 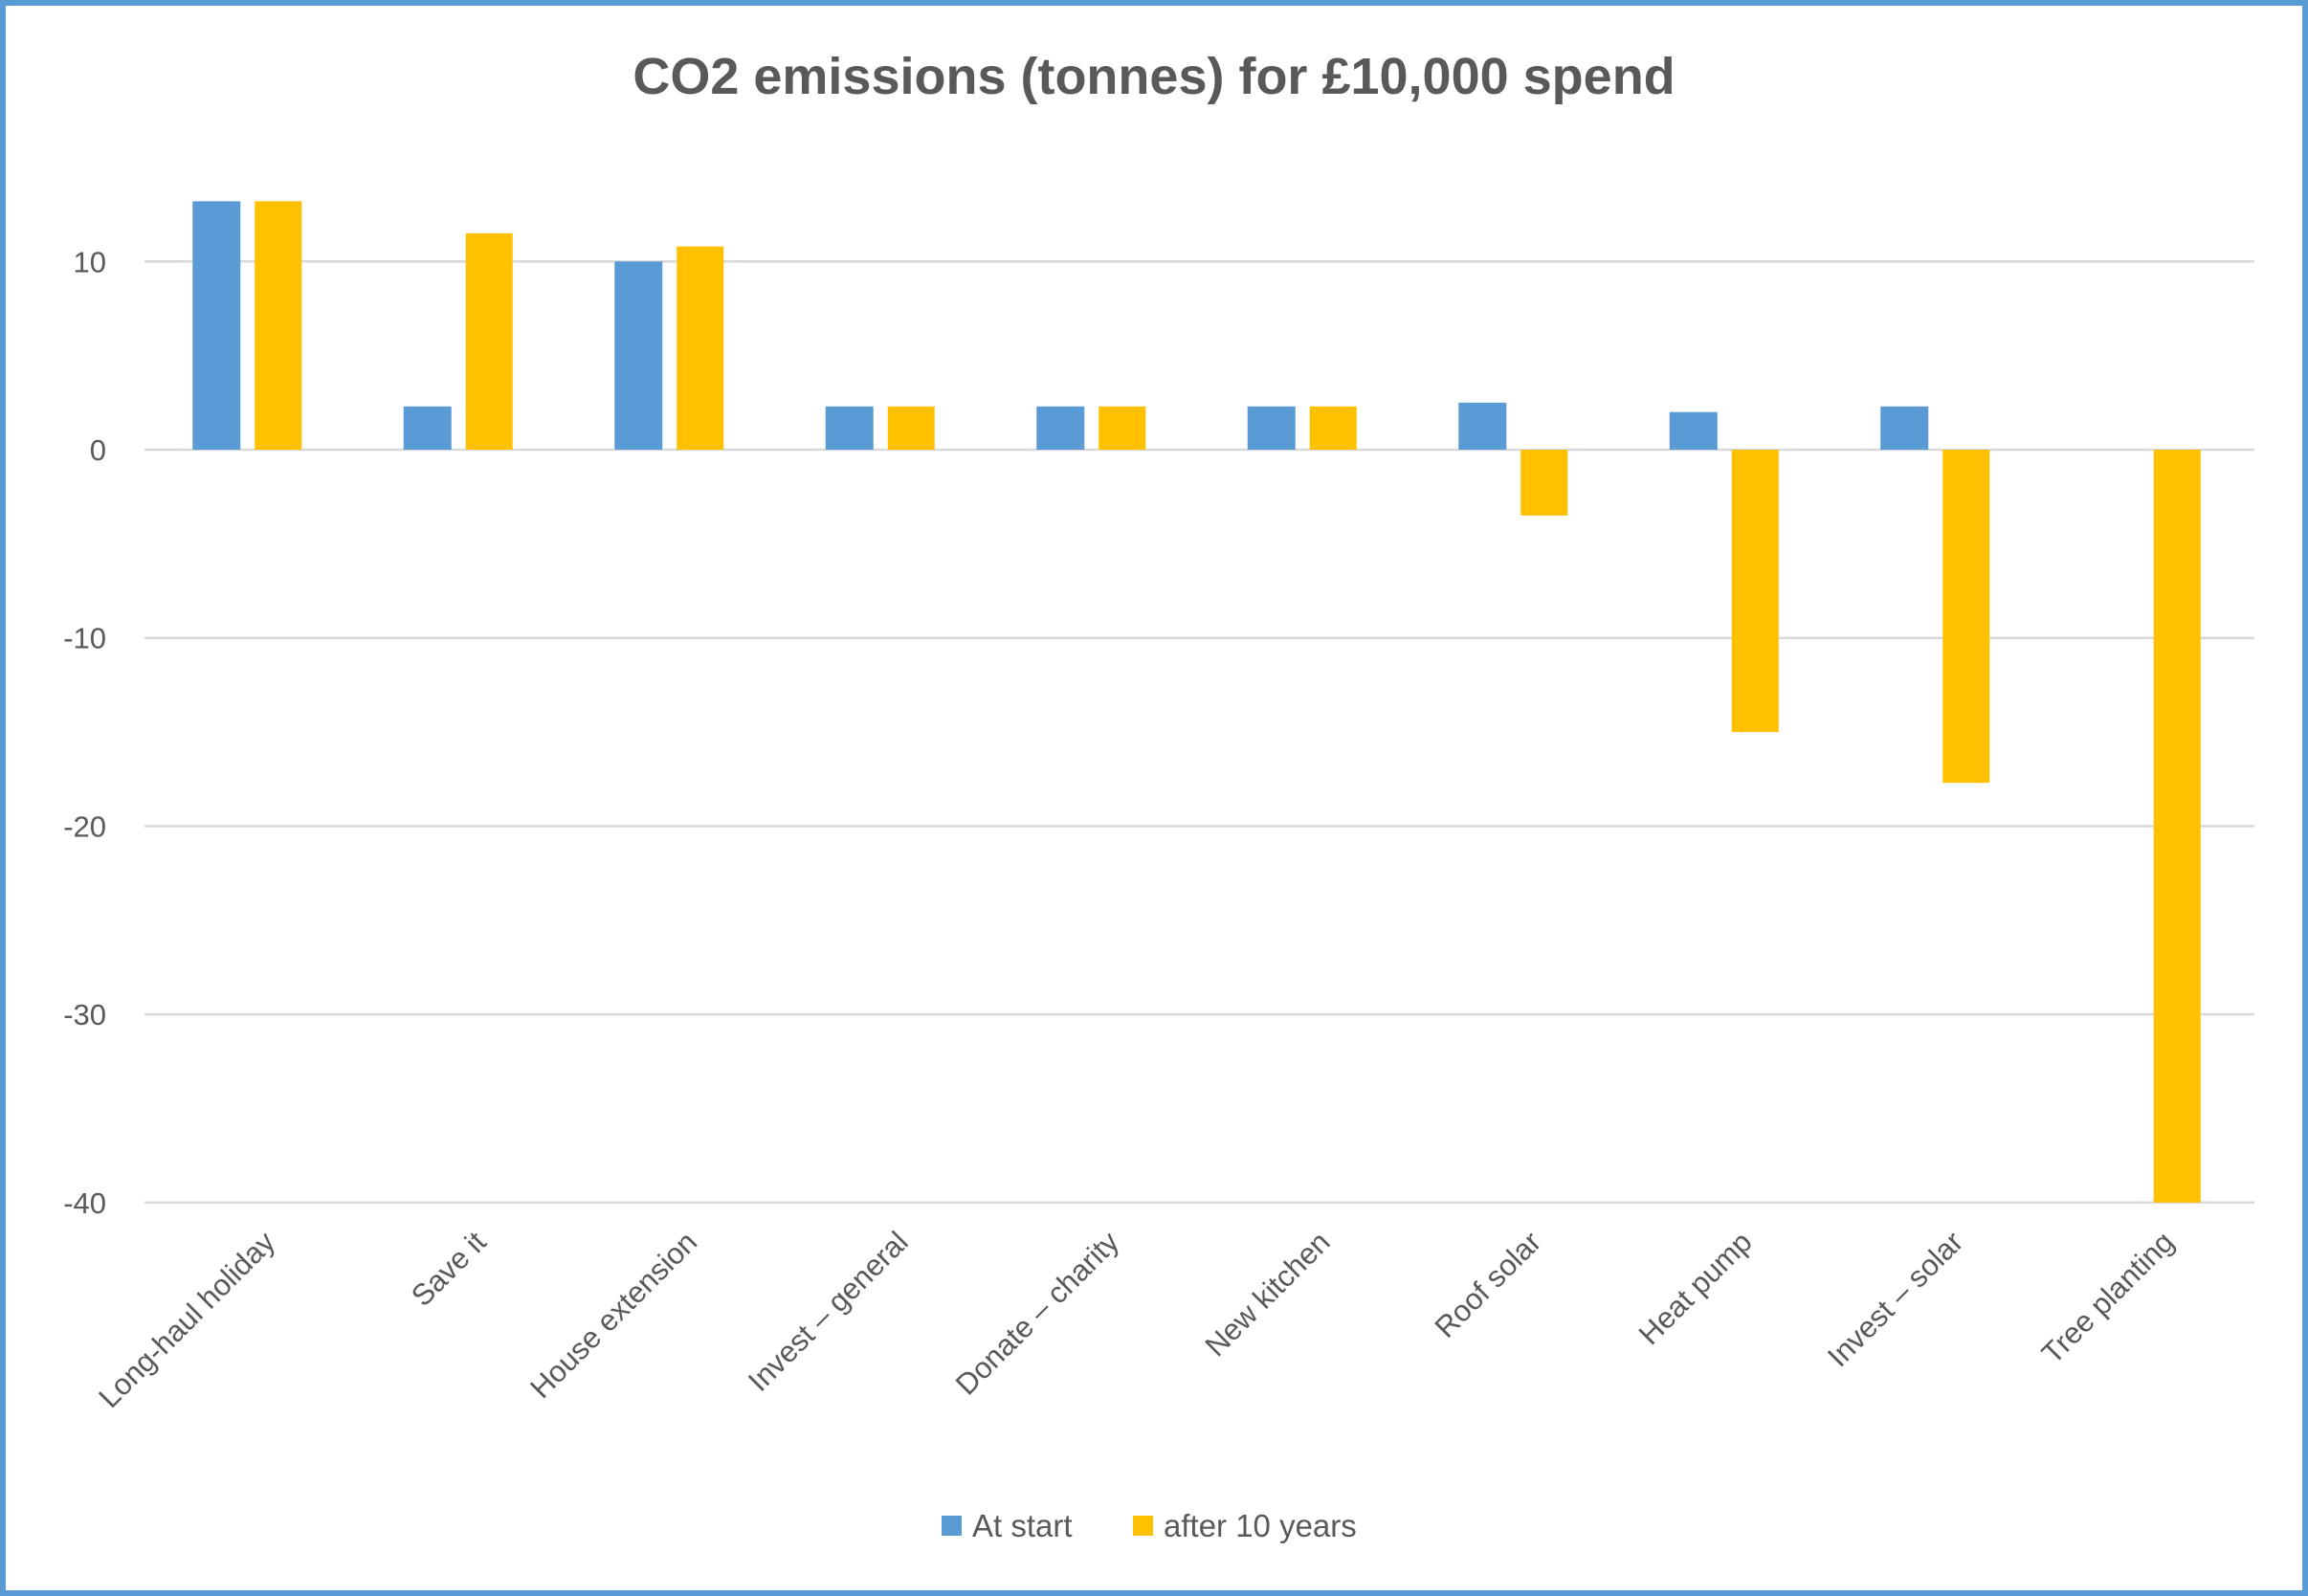 What do you see at coordinates (1023, 1526) in the screenshot?
I see `legend-label: At start` at bounding box center [1023, 1526].